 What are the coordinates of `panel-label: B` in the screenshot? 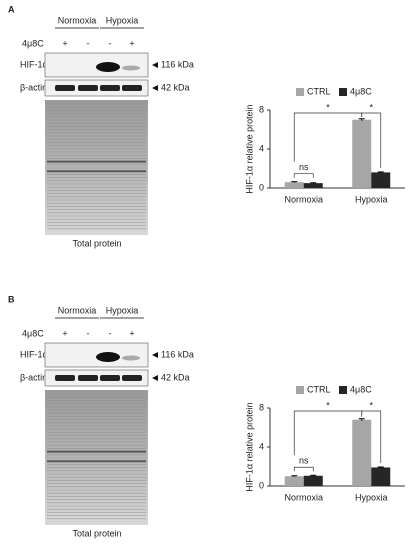 It's located at (11, 299).